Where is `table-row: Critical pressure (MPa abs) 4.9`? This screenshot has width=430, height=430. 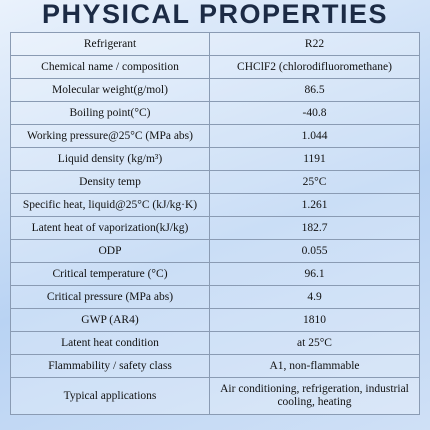
table-row: Critical pressure (MPa abs) 4.9 is located at coordinates (215, 297).